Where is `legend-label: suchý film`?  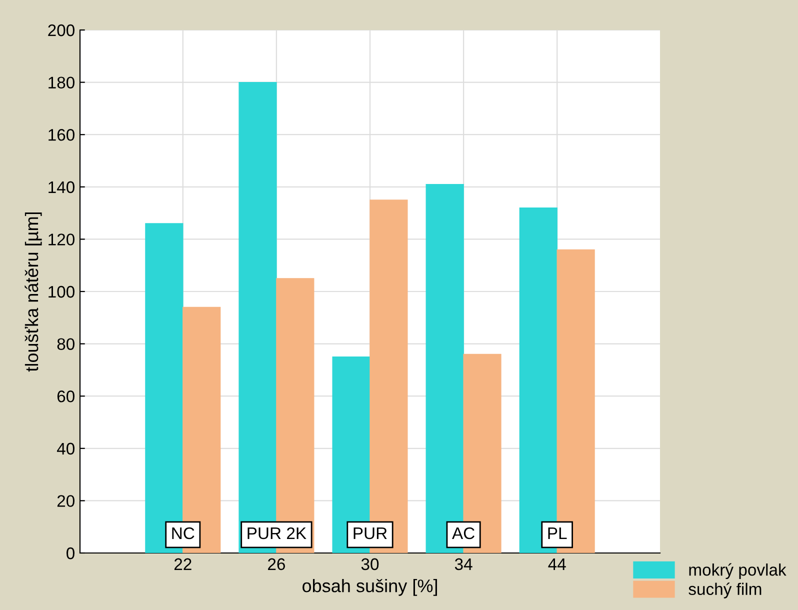 legend-label: suchý film is located at coordinates (725, 590).